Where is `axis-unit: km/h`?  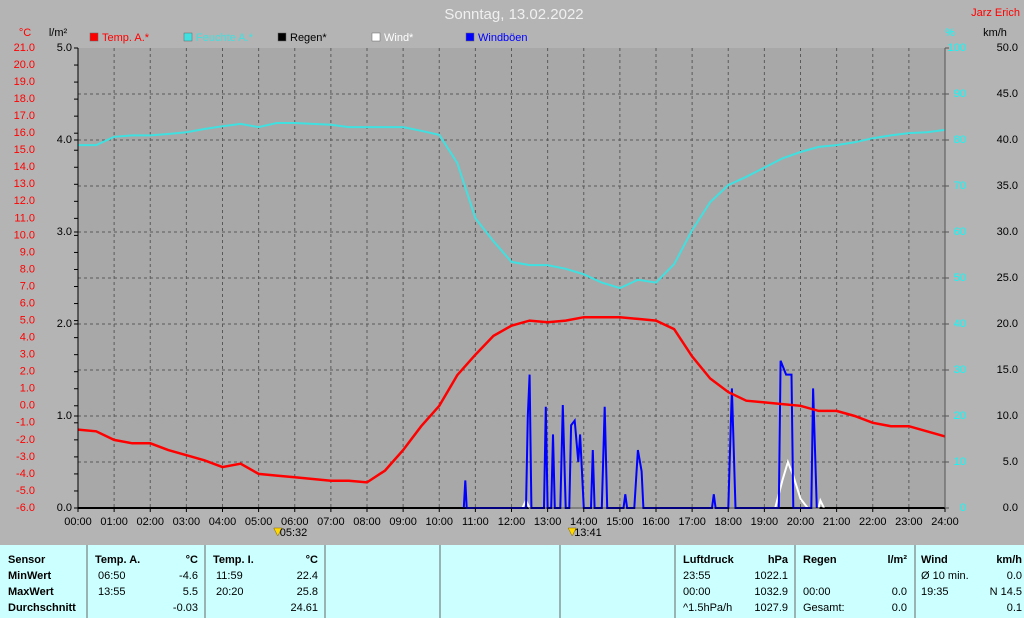 axis-unit: km/h is located at coordinates (995, 33).